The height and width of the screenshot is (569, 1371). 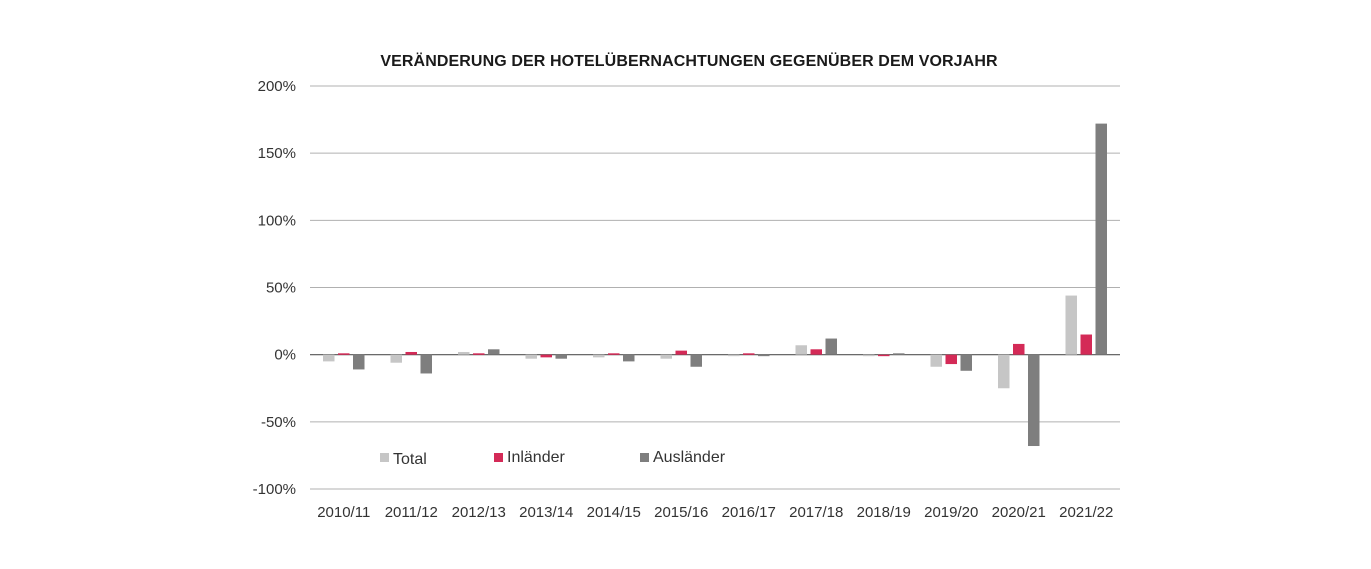 I want to click on x-tick-label: 2015/16, so click(x=681, y=512).